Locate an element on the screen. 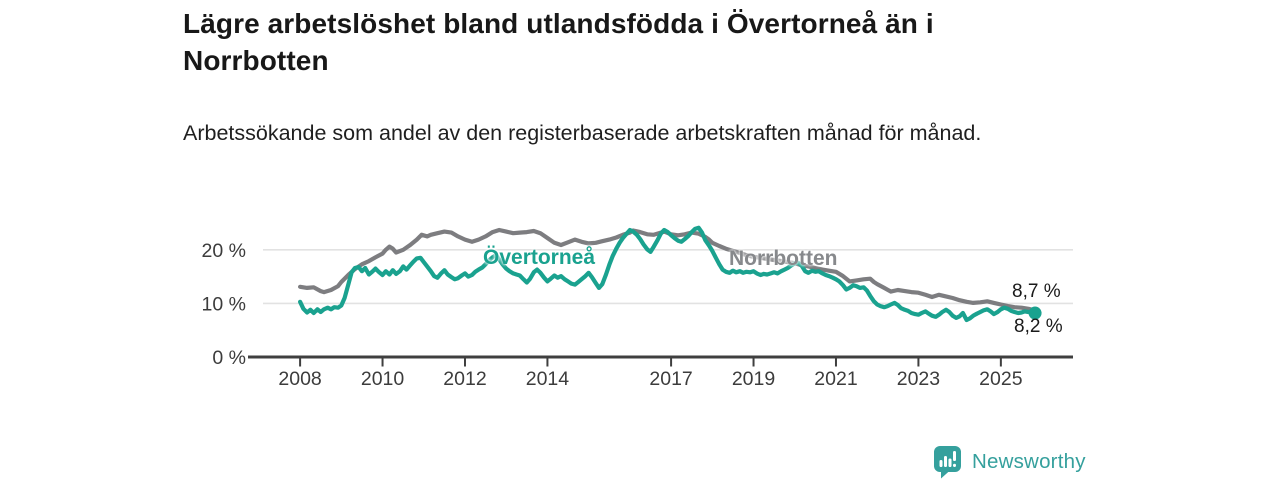  x-tick-label: 2023 is located at coordinates (918, 379).